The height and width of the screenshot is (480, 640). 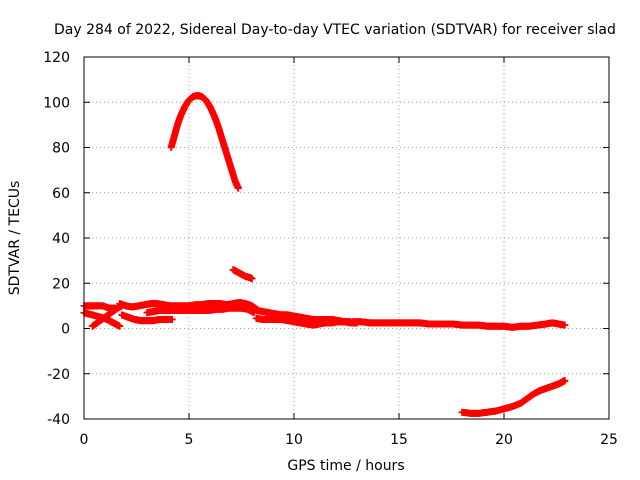 I want to click on y-tick-label: 100, so click(x=56, y=103).